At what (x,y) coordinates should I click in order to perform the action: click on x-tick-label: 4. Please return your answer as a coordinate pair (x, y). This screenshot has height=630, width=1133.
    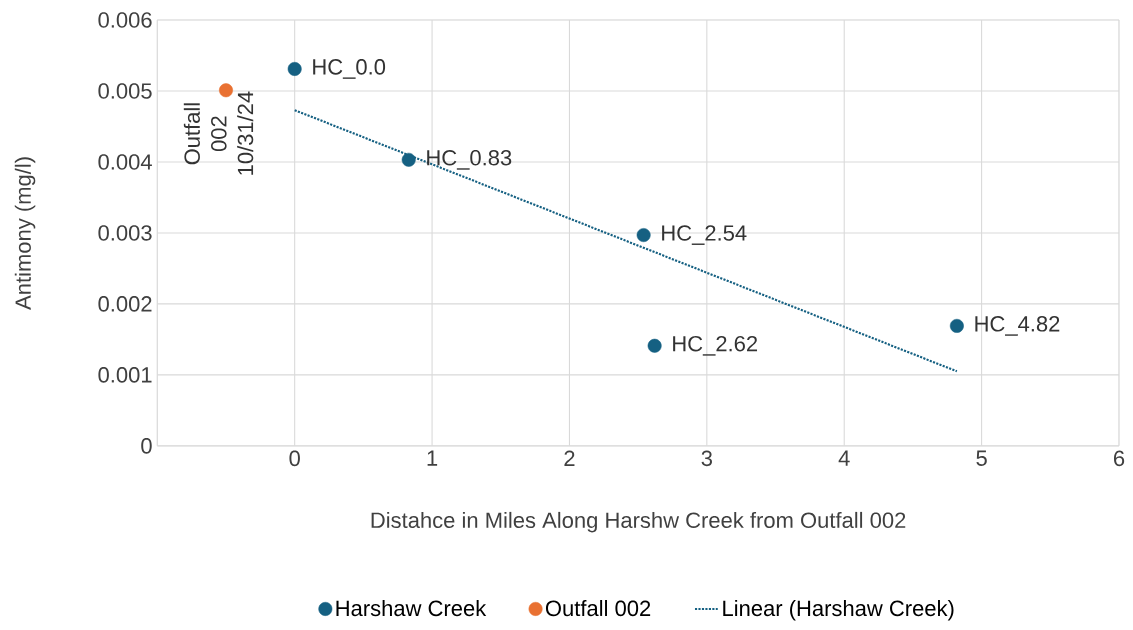
    Looking at the image, I should click on (844, 458).